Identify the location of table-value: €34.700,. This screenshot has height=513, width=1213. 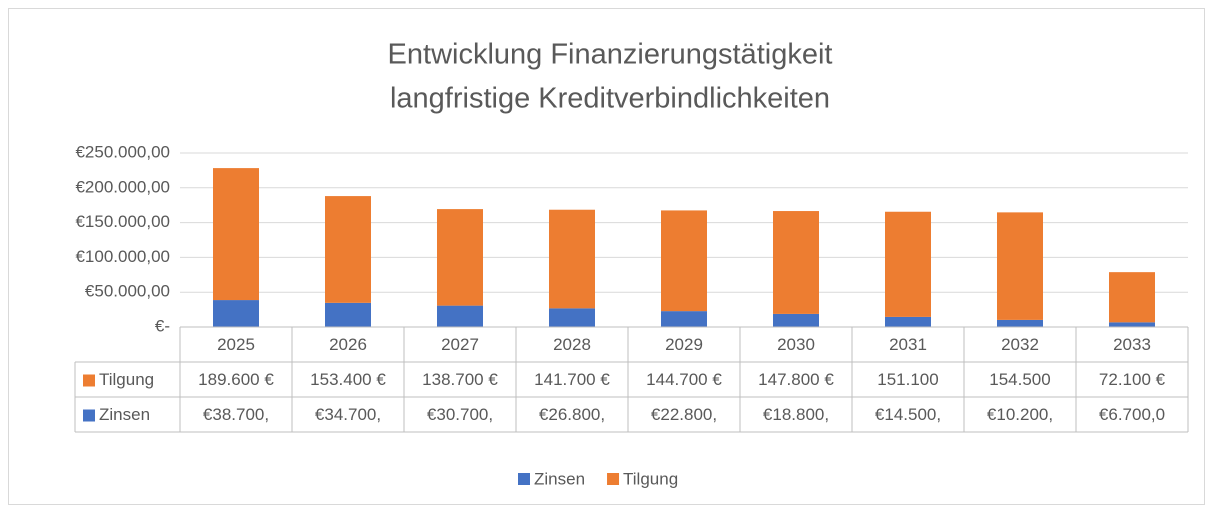
(348, 414).